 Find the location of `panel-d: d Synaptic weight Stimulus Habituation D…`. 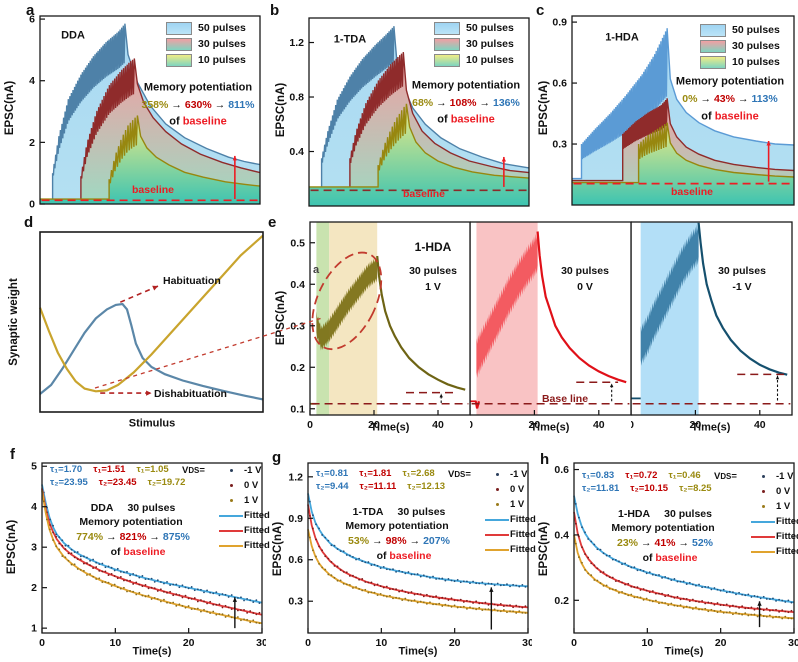

panel-d: d Synaptic weight Stimulus Habituation D… is located at coordinates (132, 324).